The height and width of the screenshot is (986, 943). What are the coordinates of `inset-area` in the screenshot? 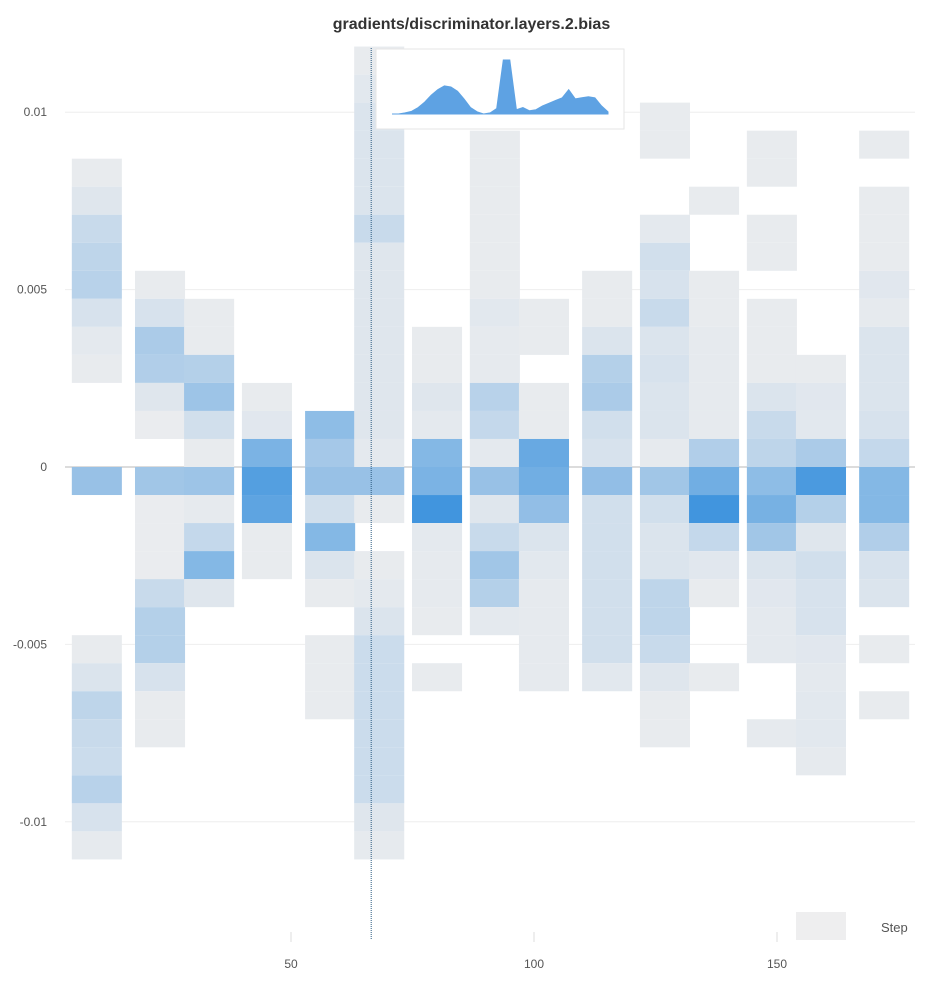 It's located at (500, 87).